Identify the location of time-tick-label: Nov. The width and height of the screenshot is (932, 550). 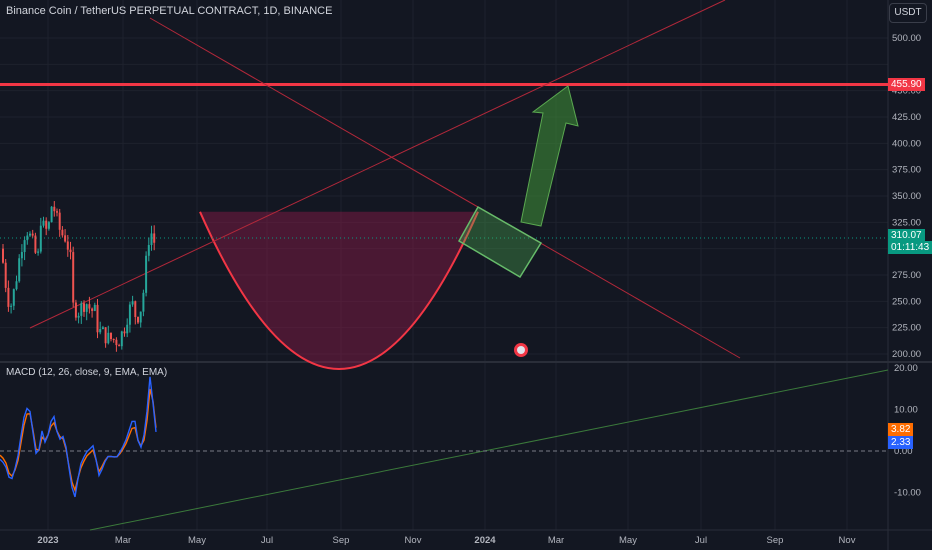
(847, 540).